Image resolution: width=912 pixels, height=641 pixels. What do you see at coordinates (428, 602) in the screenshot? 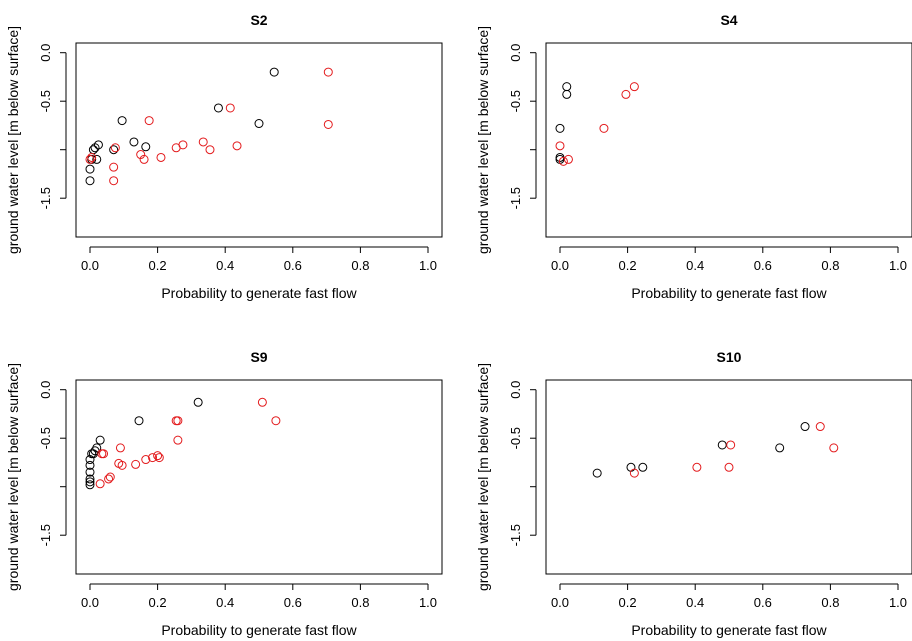
I see `x-tick-label: 1.0` at bounding box center [428, 602].